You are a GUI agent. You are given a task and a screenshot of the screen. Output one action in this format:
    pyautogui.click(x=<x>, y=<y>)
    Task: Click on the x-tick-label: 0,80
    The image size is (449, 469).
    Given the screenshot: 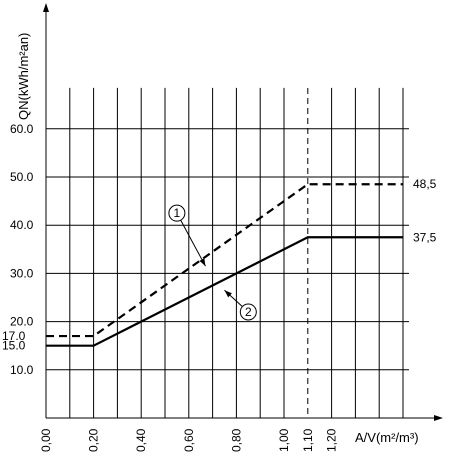 What is the action you would take?
    pyautogui.click(x=236, y=440)
    